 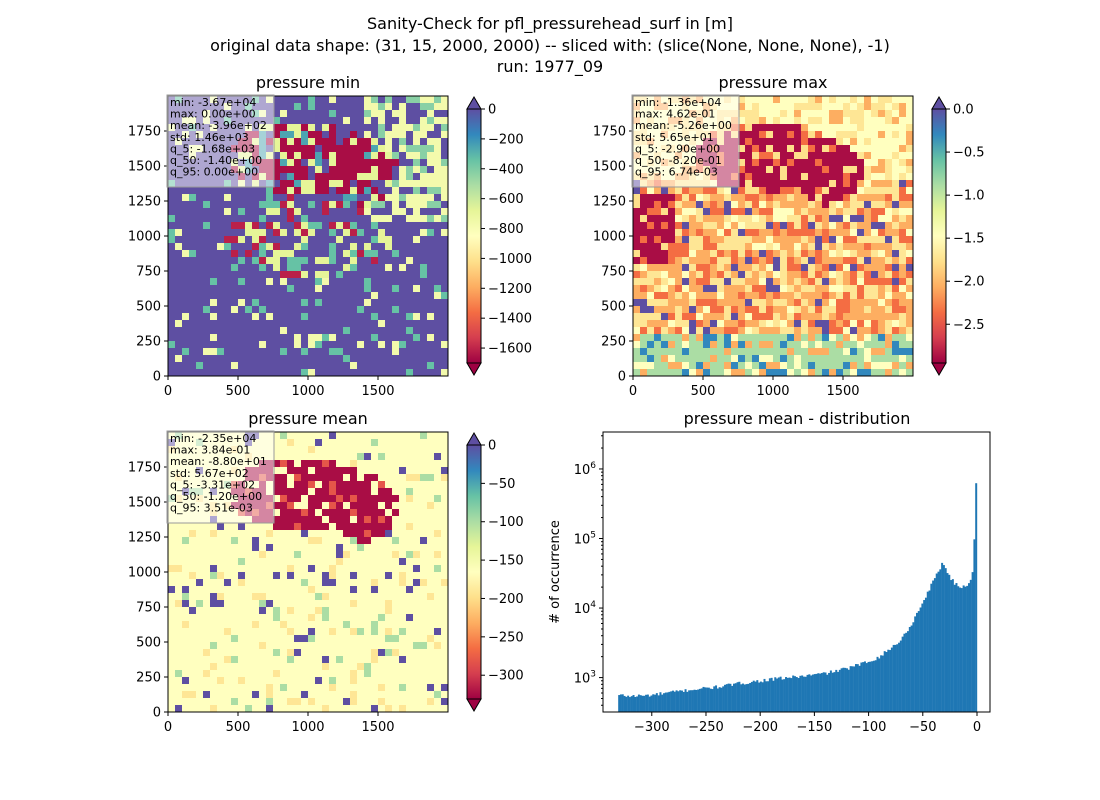 I want to click on colorbar-extend-top, so click(x=939, y=103).